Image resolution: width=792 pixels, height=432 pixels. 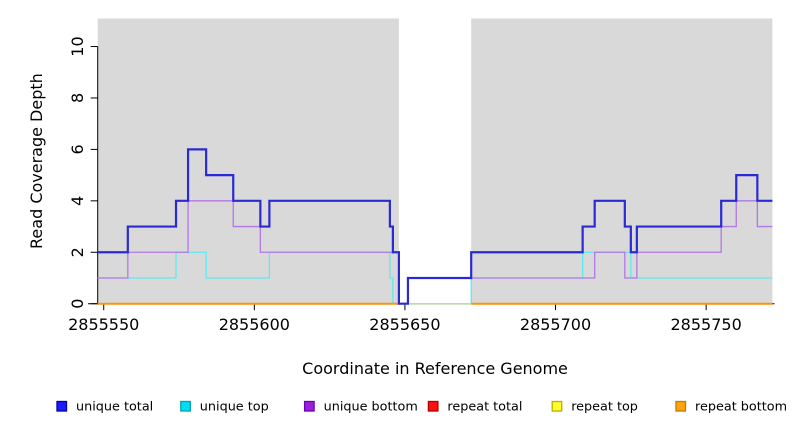 What do you see at coordinates (404, 324) in the screenshot?
I see `x-tick-label: 2855650` at bounding box center [404, 324].